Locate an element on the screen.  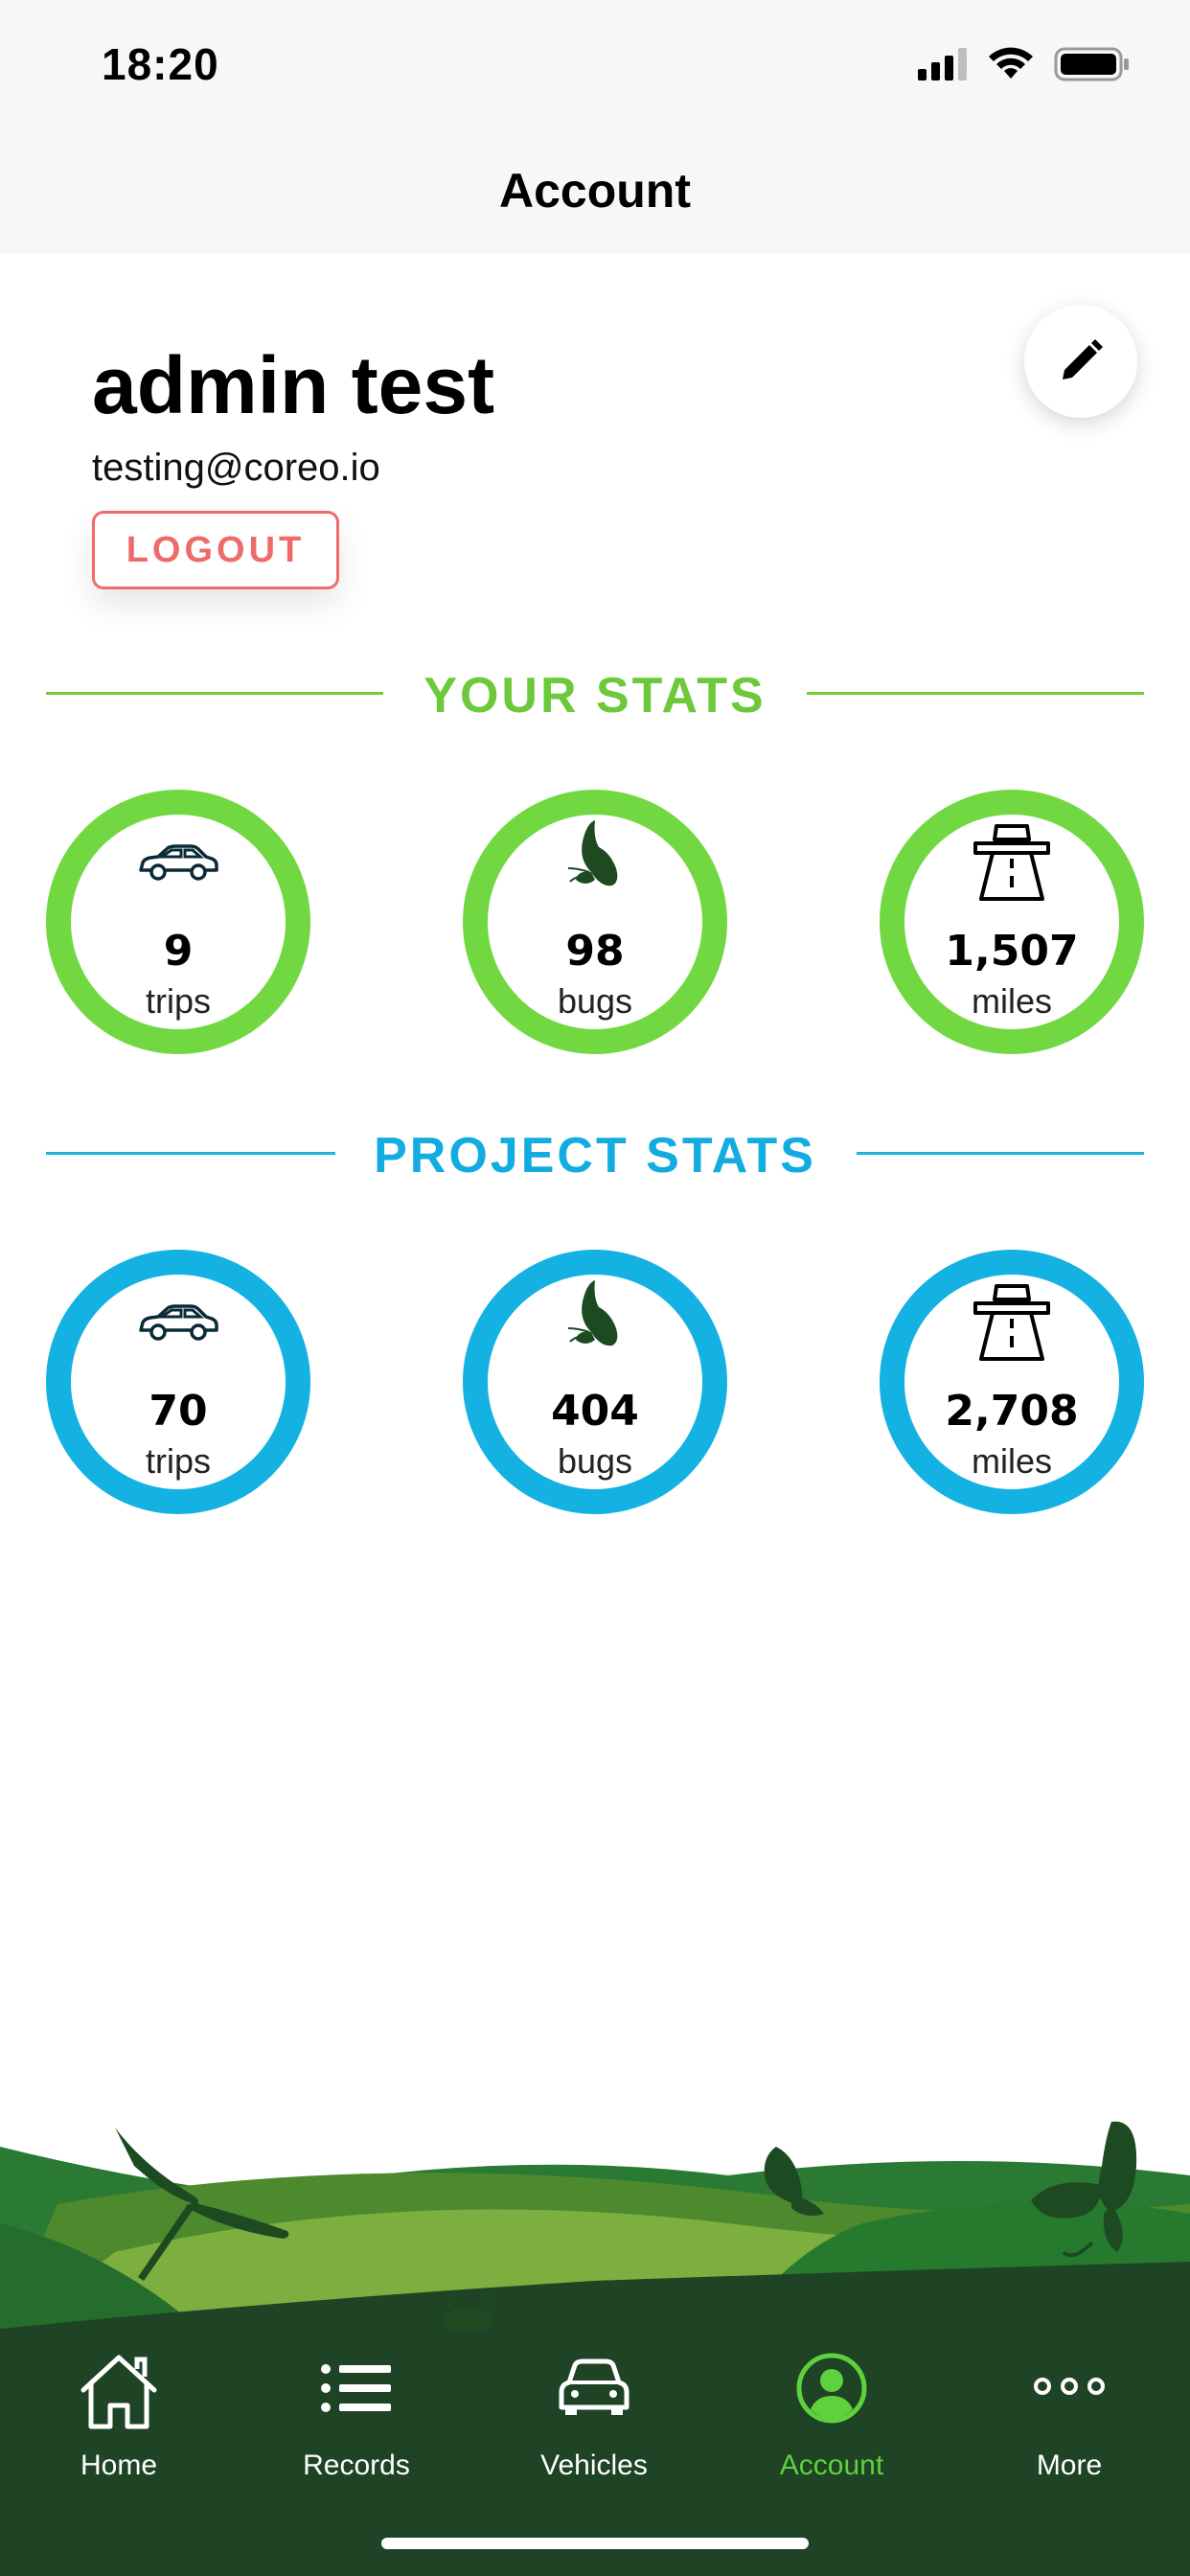
landscape-illustration is located at coordinates (595, 2229).